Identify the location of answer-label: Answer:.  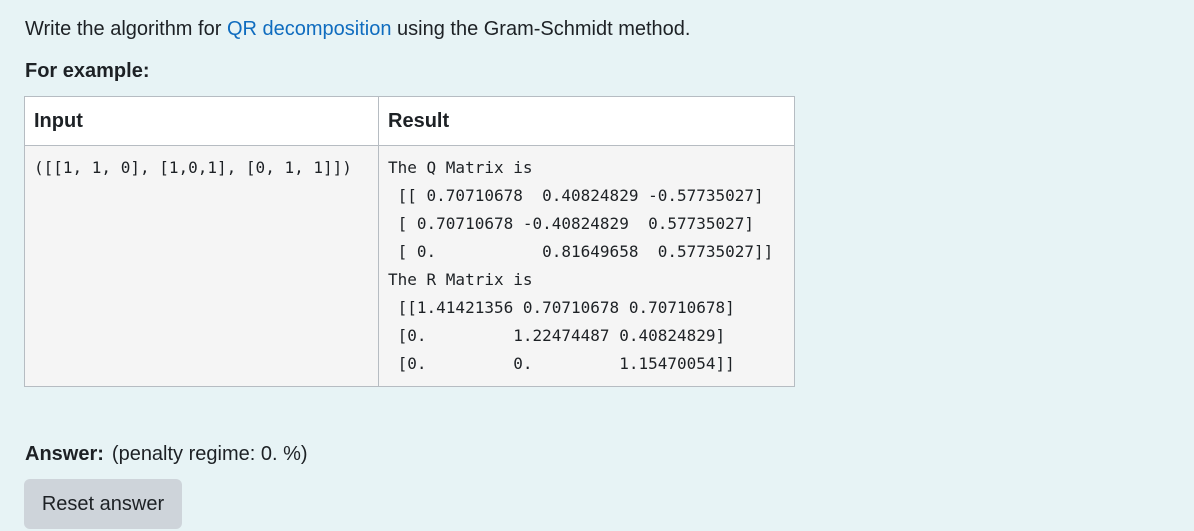
(64, 454).